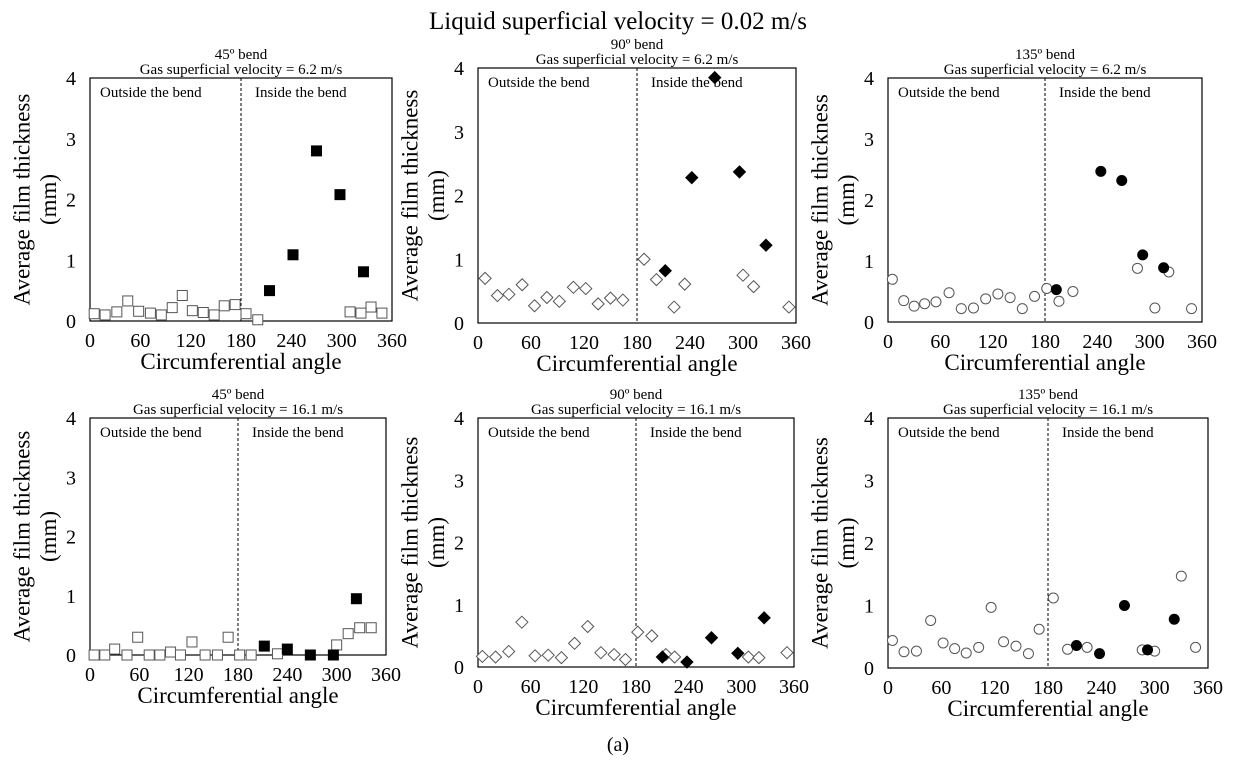  What do you see at coordinates (238, 410) in the screenshot?
I see `chart-subtitle: Gas superficial velocity = 16.1 m/s` at bounding box center [238, 410].